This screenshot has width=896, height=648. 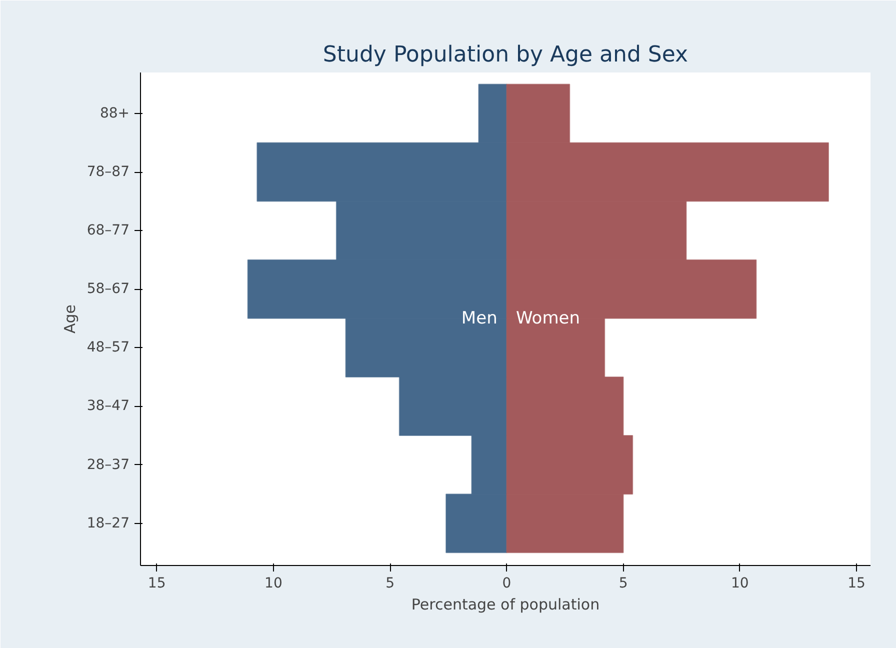 What do you see at coordinates (108, 172) in the screenshot?
I see `y-tick-label: 78–87` at bounding box center [108, 172].